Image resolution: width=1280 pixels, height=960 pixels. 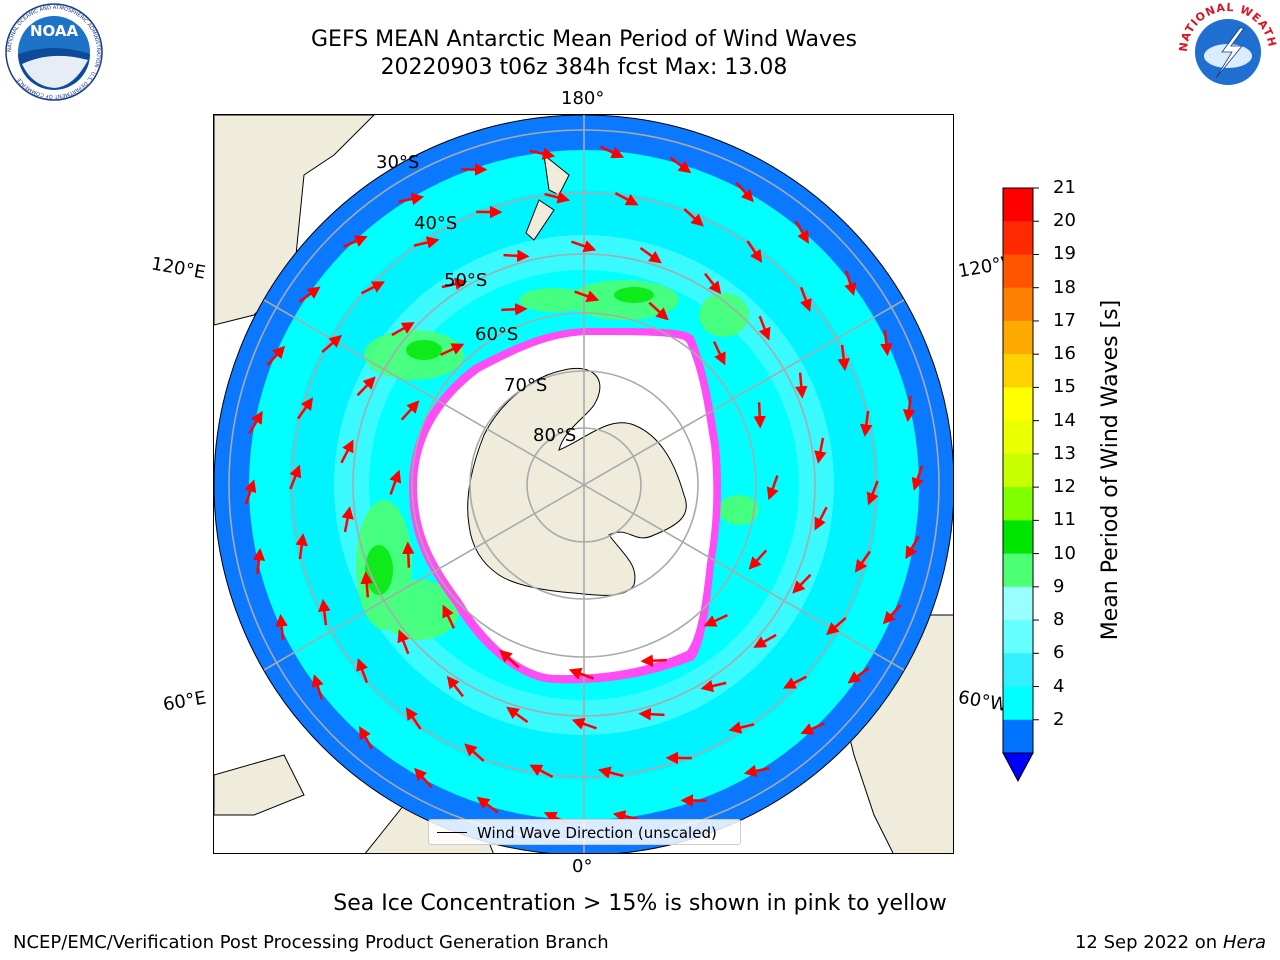 What do you see at coordinates (436, 223) in the screenshot?
I see `lat-label-40s: 40°S` at bounding box center [436, 223].